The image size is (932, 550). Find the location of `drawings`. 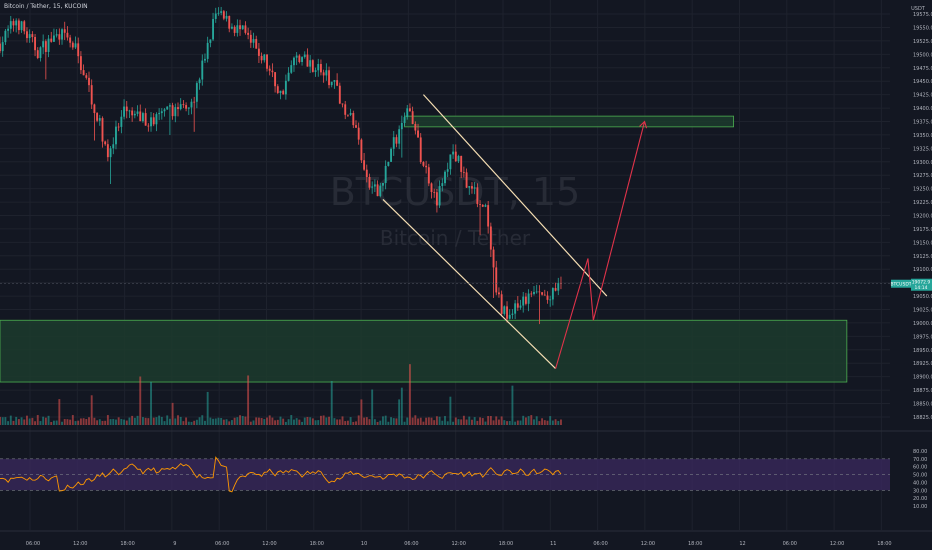

drawings is located at coordinates (515, 232).